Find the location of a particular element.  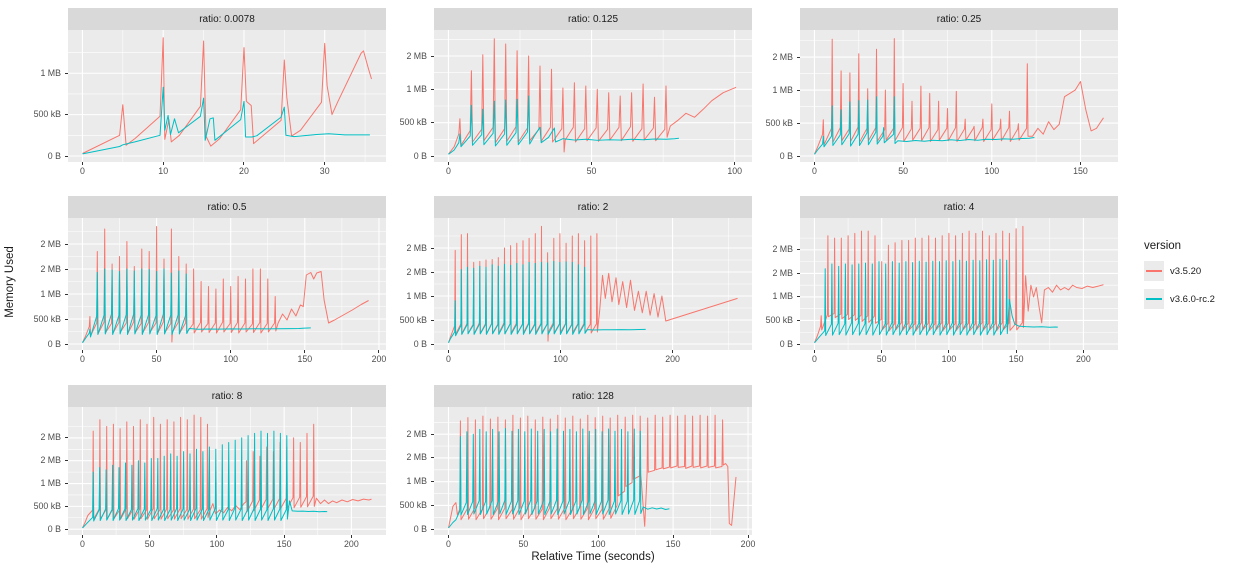

legend-entry: v3.6.0-rc.2 is located at coordinates (1179, 299).